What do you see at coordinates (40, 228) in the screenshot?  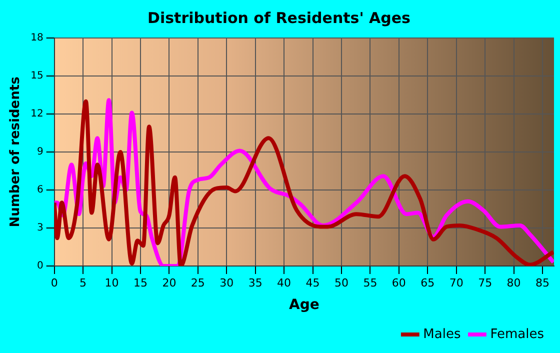 I see `y-tick-label: 3` at bounding box center [40, 228].